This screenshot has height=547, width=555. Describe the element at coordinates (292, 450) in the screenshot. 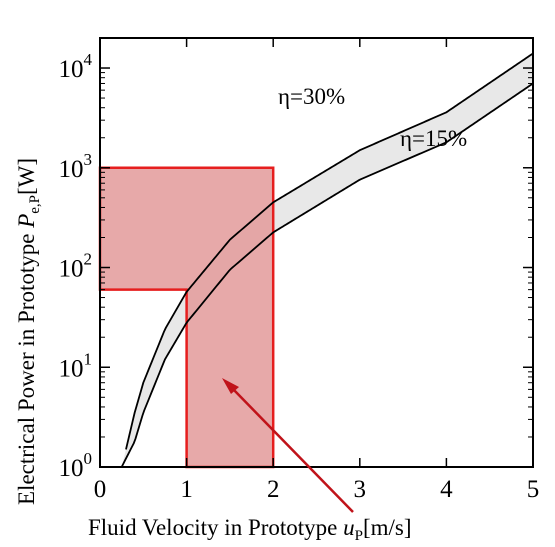

I see `arrow-shaft` at that location.